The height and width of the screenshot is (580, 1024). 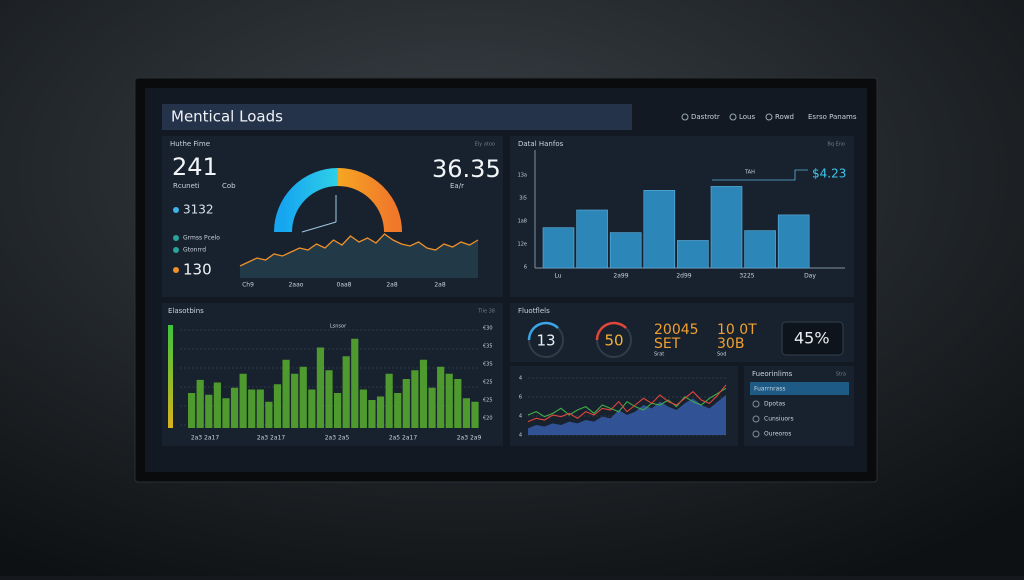 What do you see at coordinates (403, 438) in the screenshot?
I see `x-label: 2a5 2a17` at bounding box center [403, 438].